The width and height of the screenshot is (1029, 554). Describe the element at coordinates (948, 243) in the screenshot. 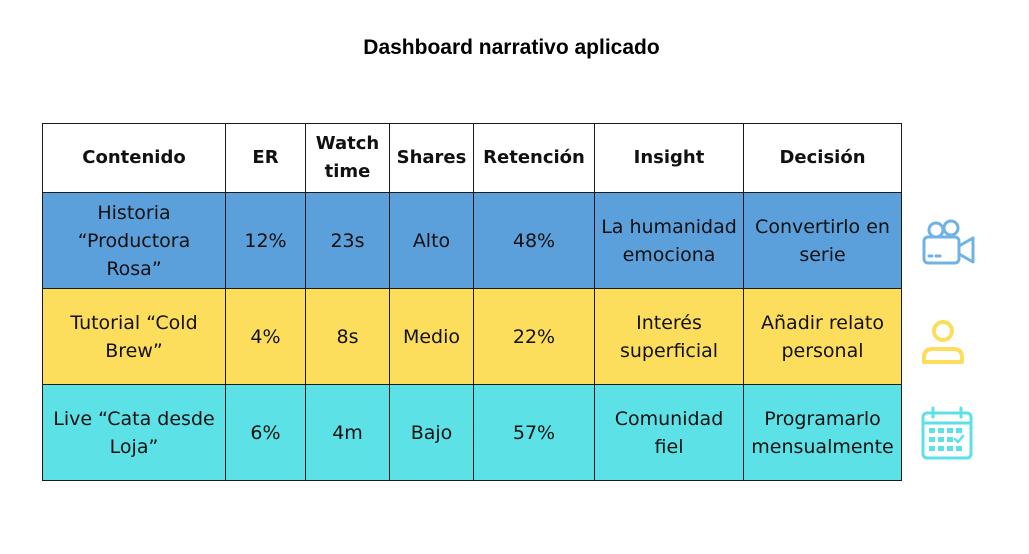

I see `video-camera-icon` at that location.